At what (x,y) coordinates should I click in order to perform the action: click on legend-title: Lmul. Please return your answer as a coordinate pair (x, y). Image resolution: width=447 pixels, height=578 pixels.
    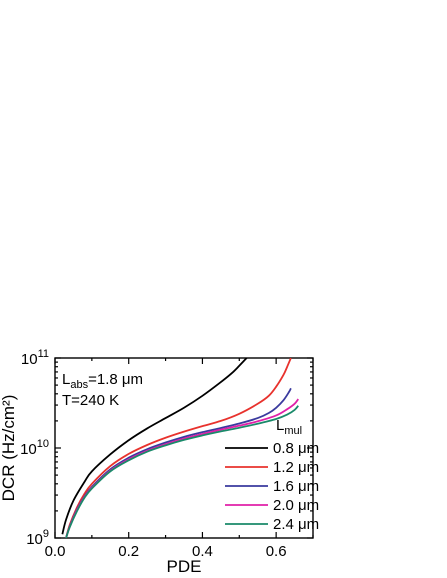
    Looking at the image, I should click on (289, 427).